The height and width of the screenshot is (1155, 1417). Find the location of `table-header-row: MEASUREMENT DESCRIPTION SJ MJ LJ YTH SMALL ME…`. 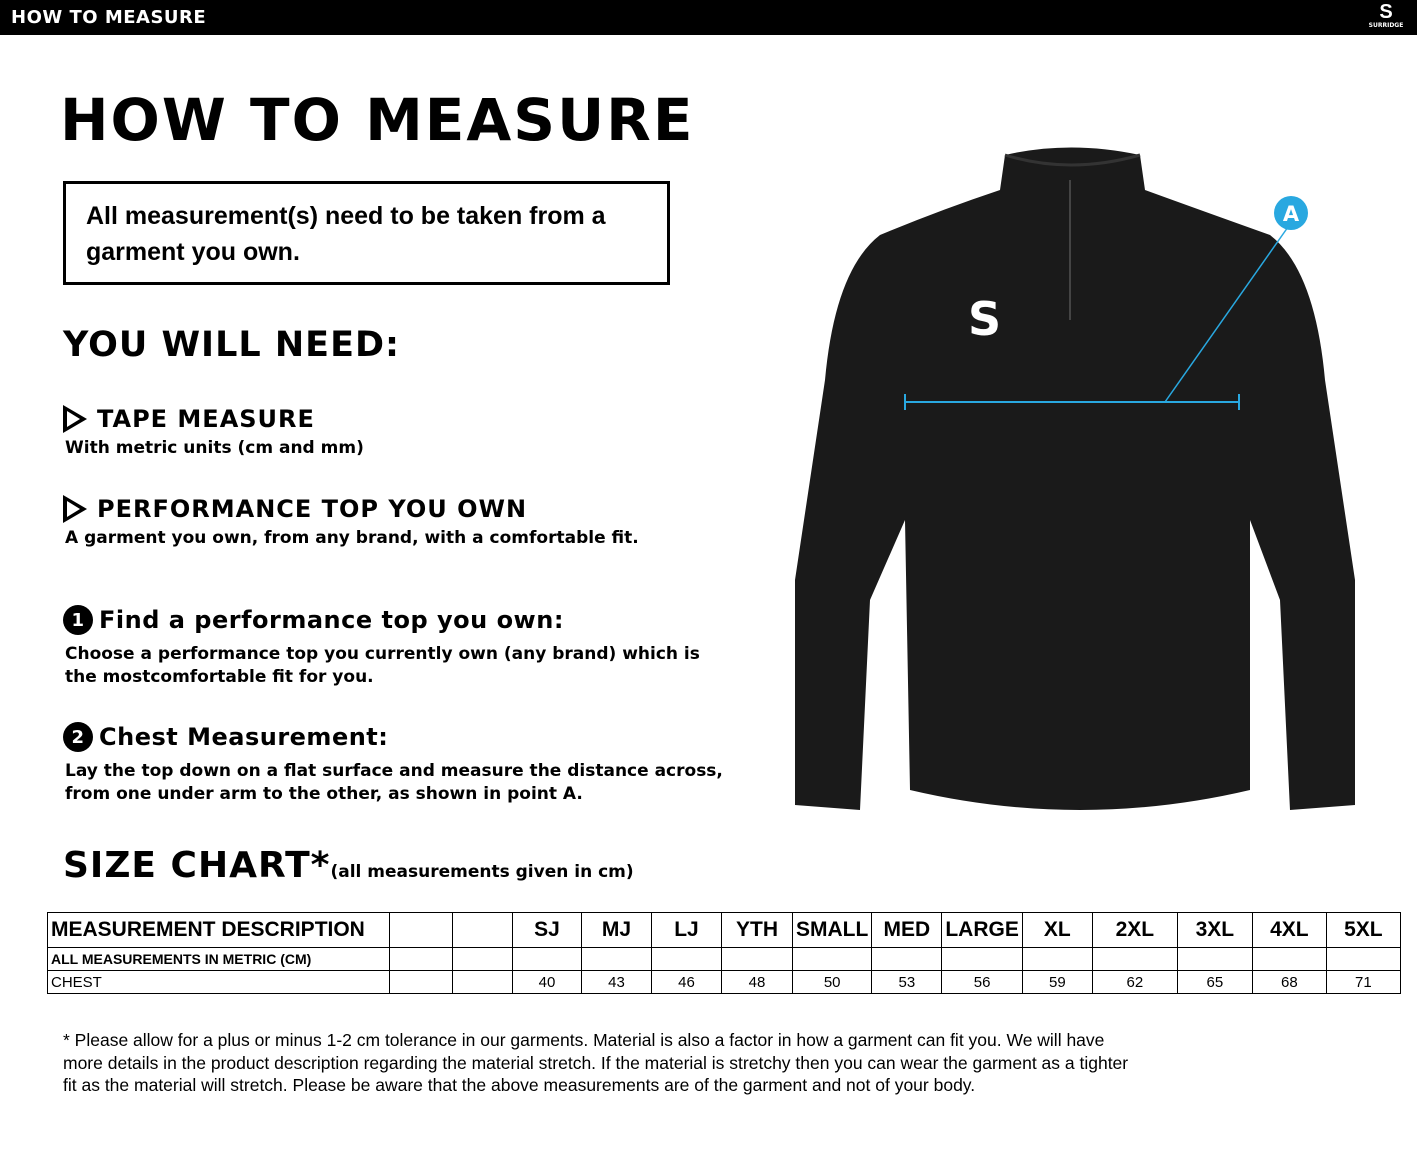

table-header-row: MEASUREMENT DESCRIPTION SJ MJ LJ YTH SMALL ME… is located at coordinates (724, 930).